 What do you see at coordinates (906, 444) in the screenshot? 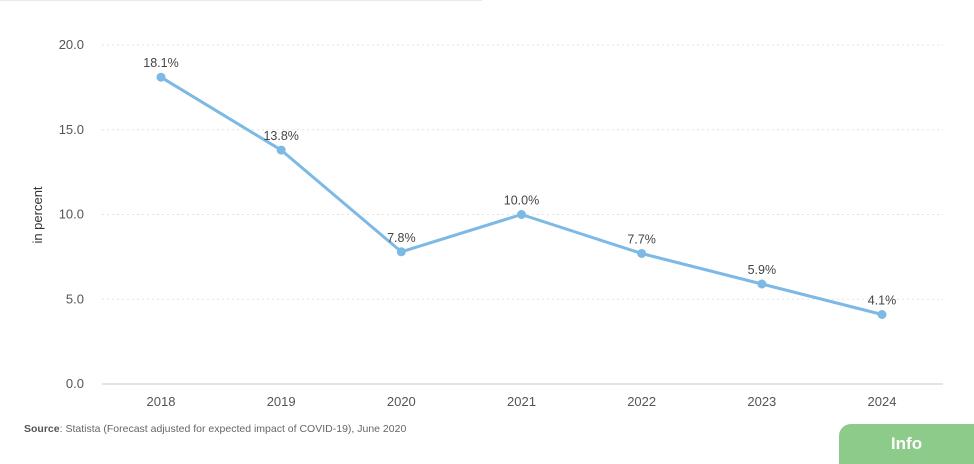
I see `info-button: Info` at bounding box center [906, 444].